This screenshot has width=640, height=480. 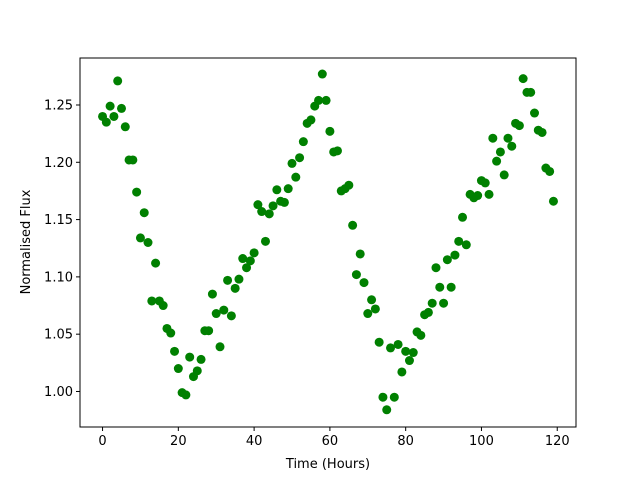 What do you see at coordinates (102, 441) in the screenshot?
I see `x-tick-label: 0` at bounding box center [102, 441].